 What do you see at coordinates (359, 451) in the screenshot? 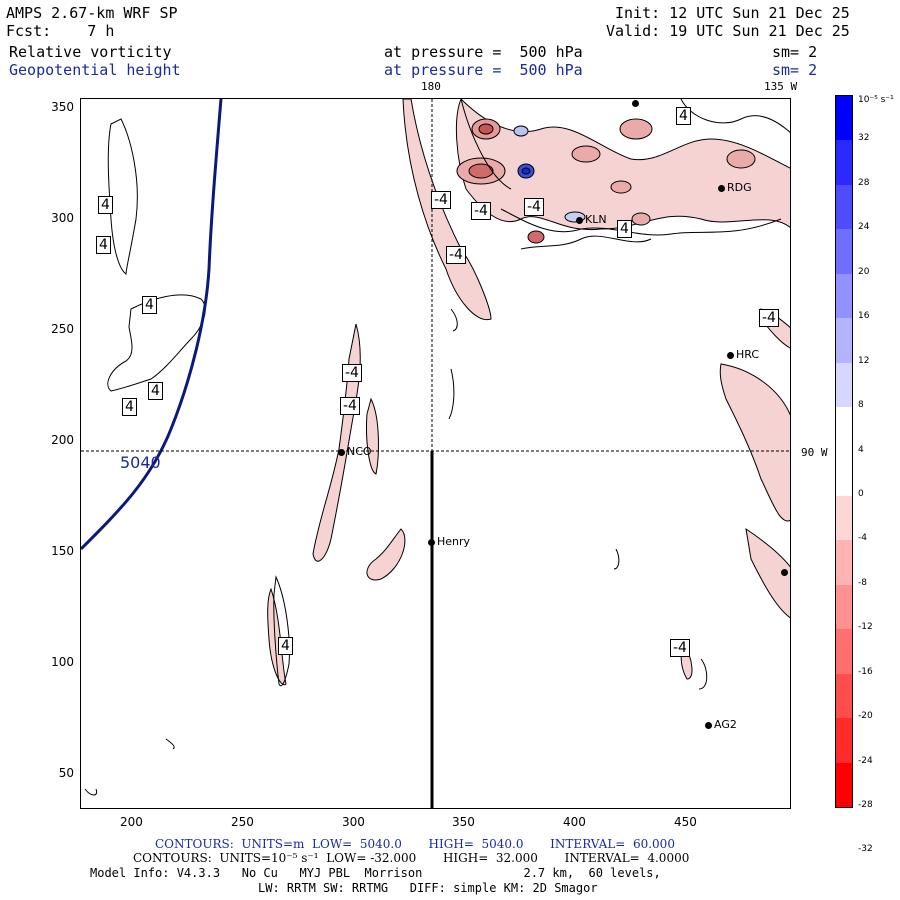
I see `station-label: NCO` at bounding box center [359, 451].